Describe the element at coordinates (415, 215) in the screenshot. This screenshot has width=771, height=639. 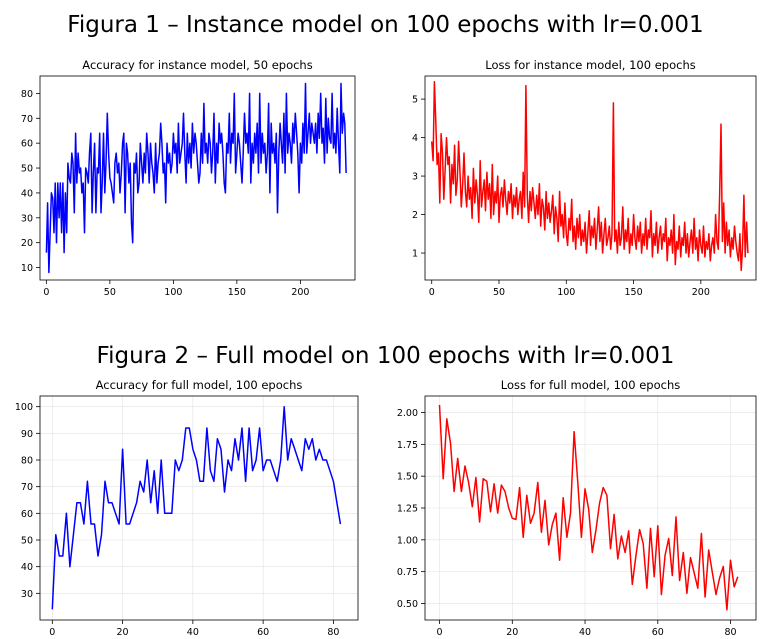
I see `y-tick-label: 2` at that location.